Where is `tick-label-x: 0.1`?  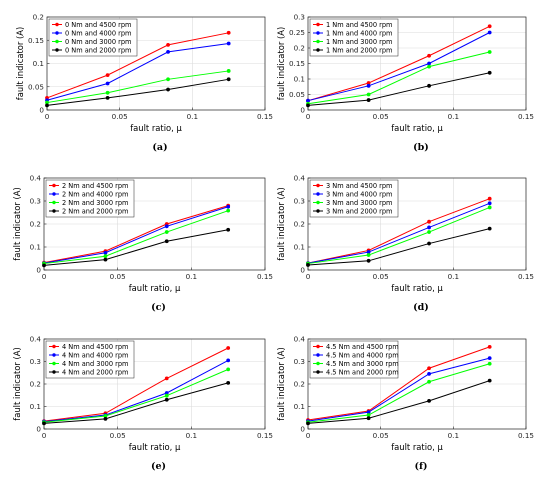
tick-label-x: 0.1 is located at coordinates (191, 276).